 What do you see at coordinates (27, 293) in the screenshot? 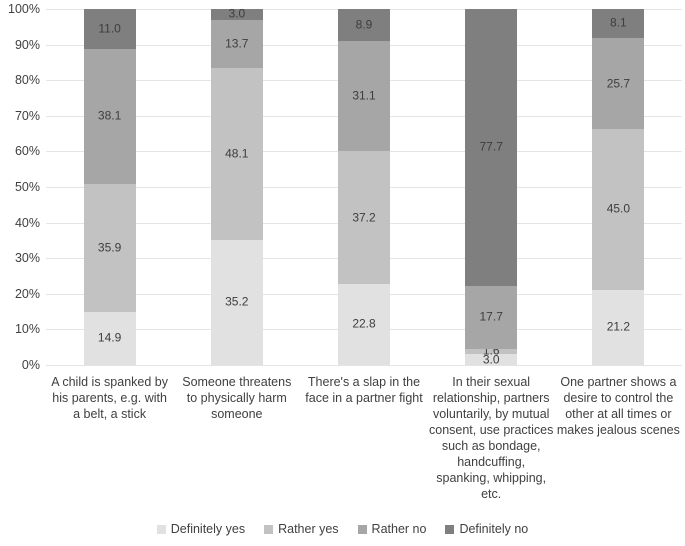
I see `y-axis-tick-label: 20%` at bounding box center [27, 293].